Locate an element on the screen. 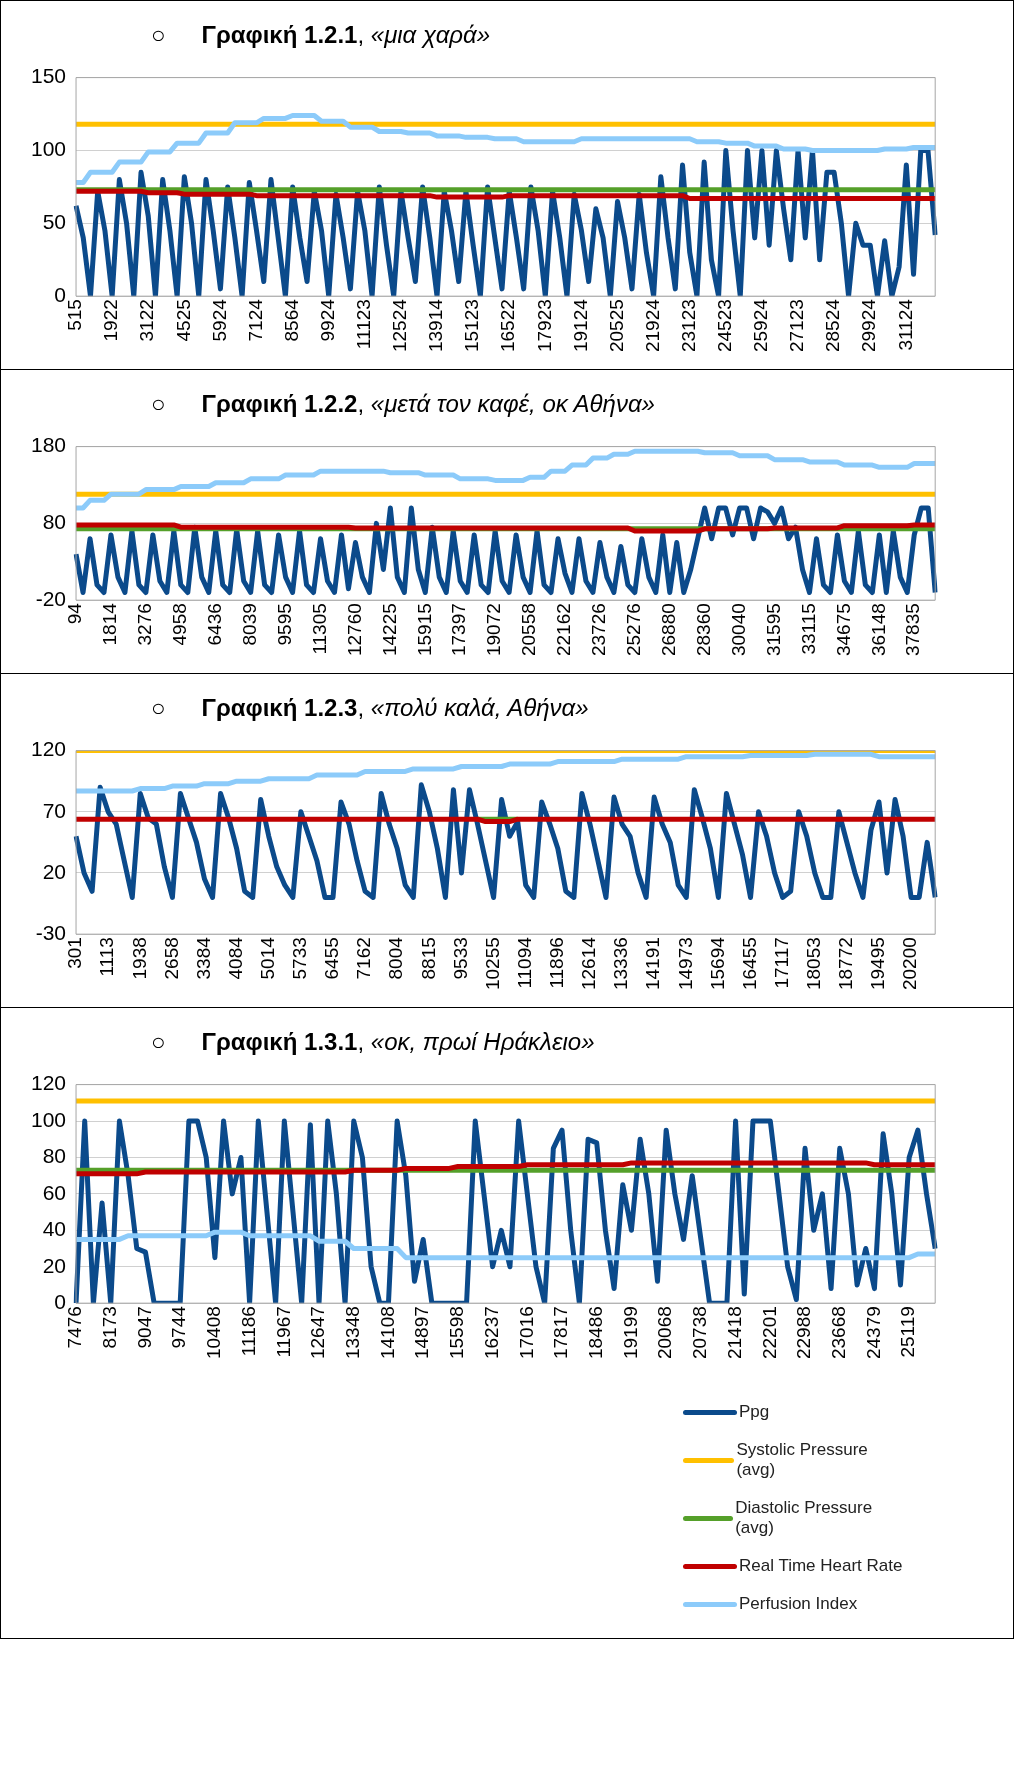  x-tick-label: 17817 is located at coordinates (561, 1333).